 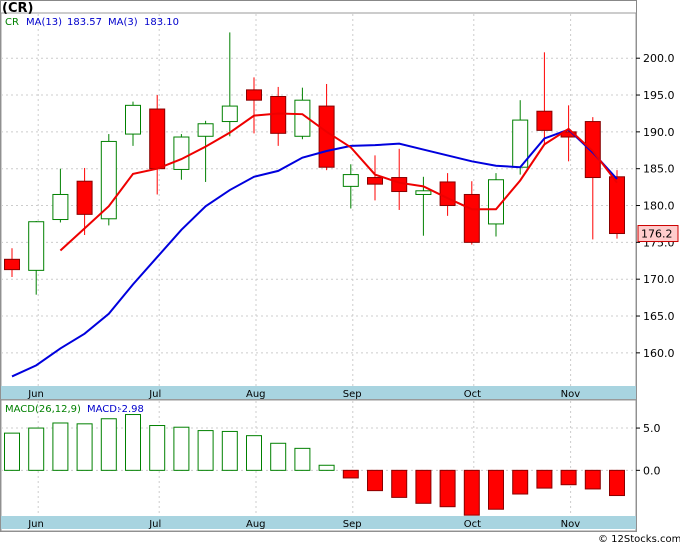 I want to click on macd-x-tick-label: Jul, so click(x=154, y=524).